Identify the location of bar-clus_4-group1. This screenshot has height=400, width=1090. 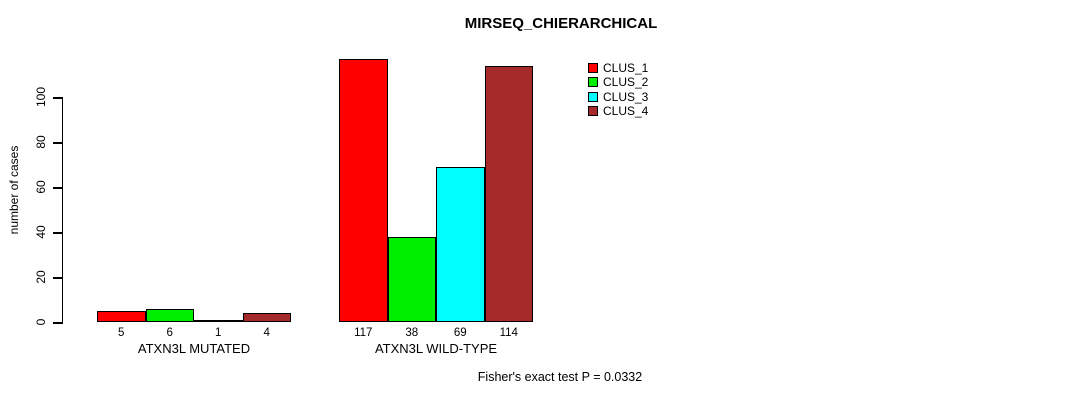
(266, 317).